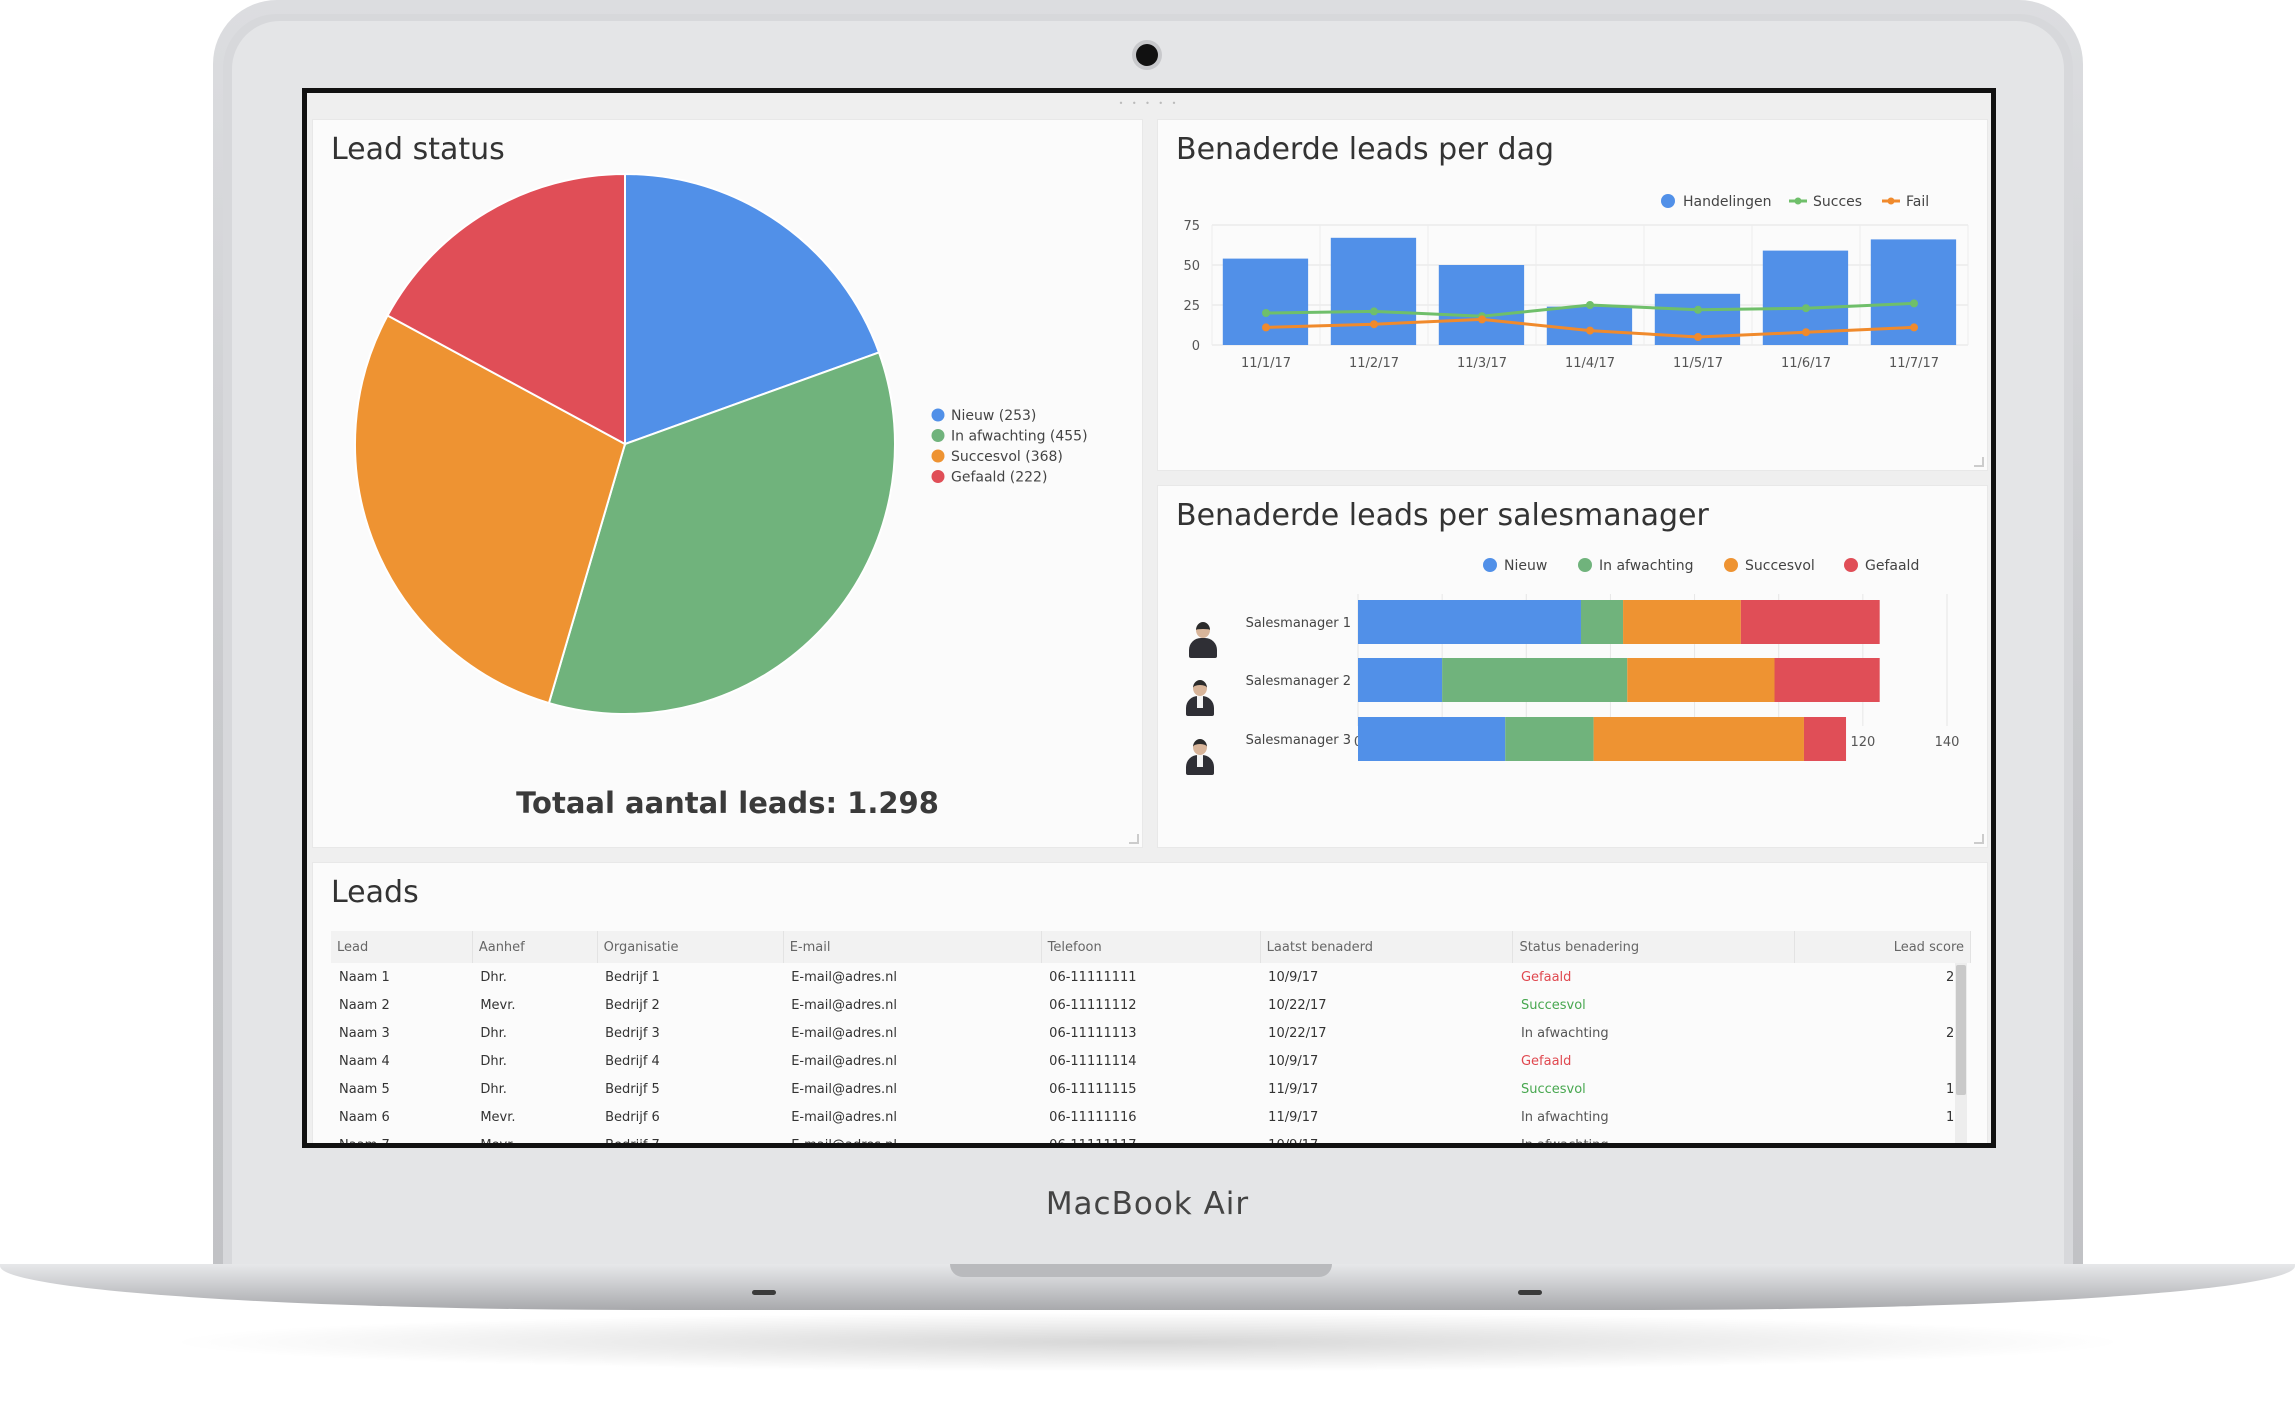  What do you see at coordinates (721, 533) in the screenshot?
I see `pie-slice-in-afwachting` at bounding box center [721, 533].